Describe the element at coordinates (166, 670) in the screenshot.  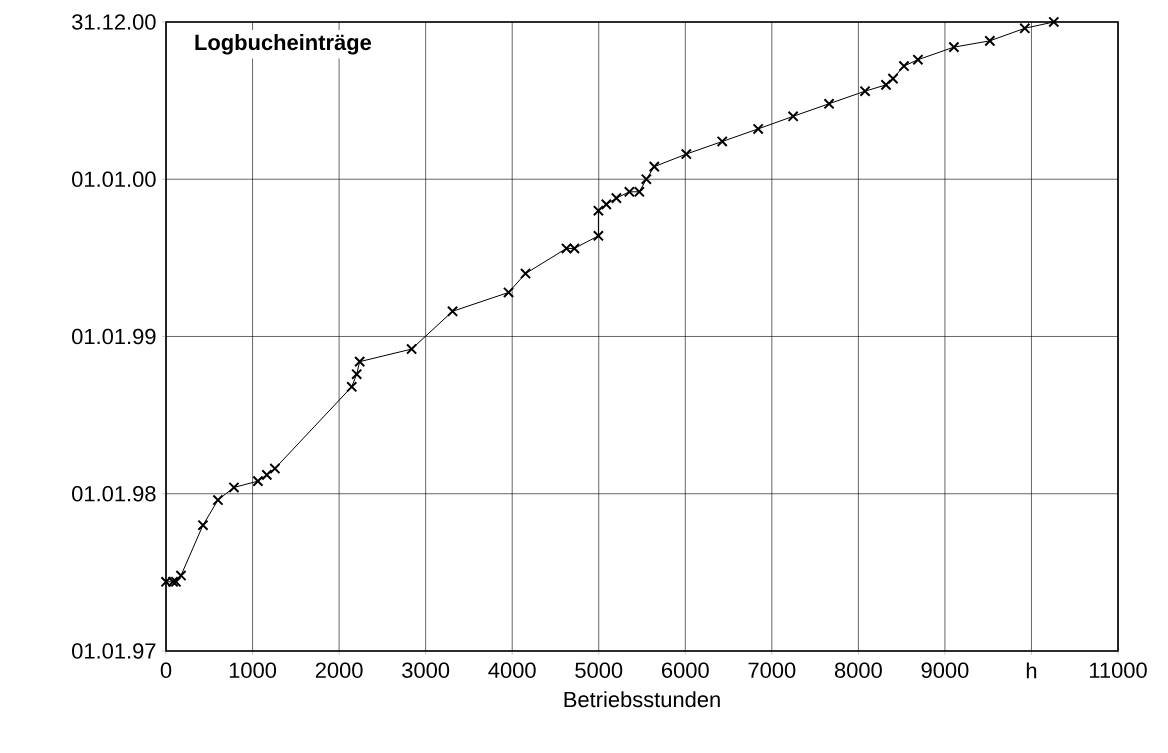
I see `x-tick-label: 0` at that location.